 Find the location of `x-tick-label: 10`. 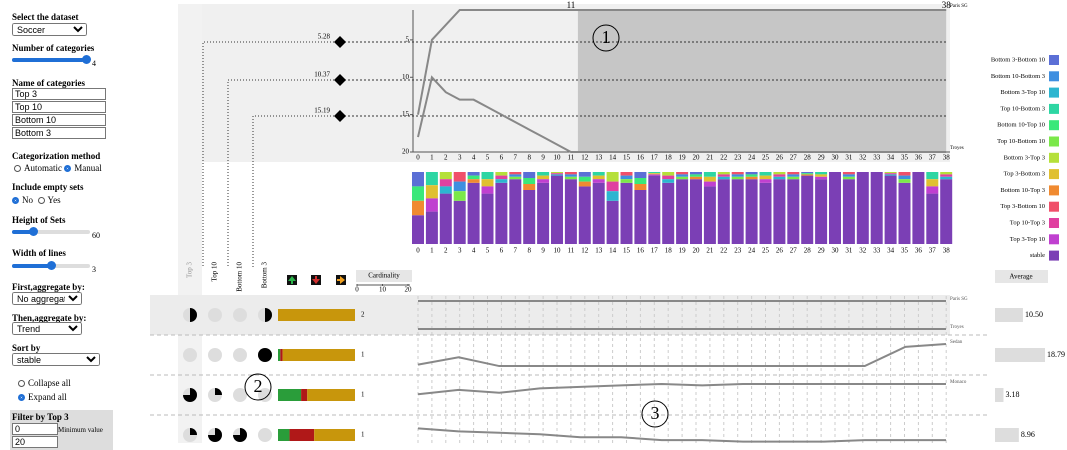

x-tick-label: 10 is located at coordinates (558, 158).